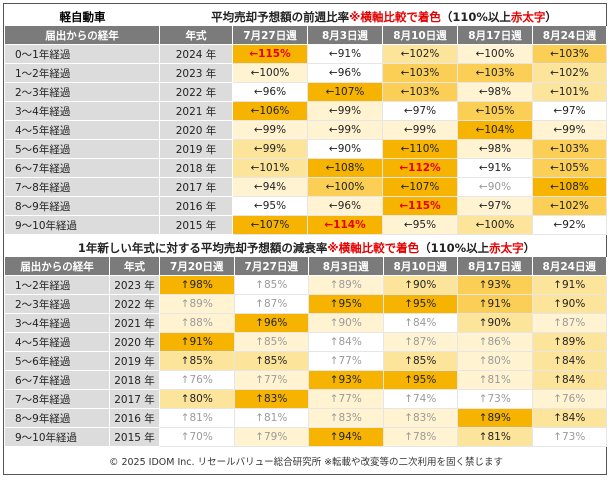  What do you see at coordinates (135, 285) in the screenshot?
I see `year-cell: 2023 年` at bounding box center [135, 285].